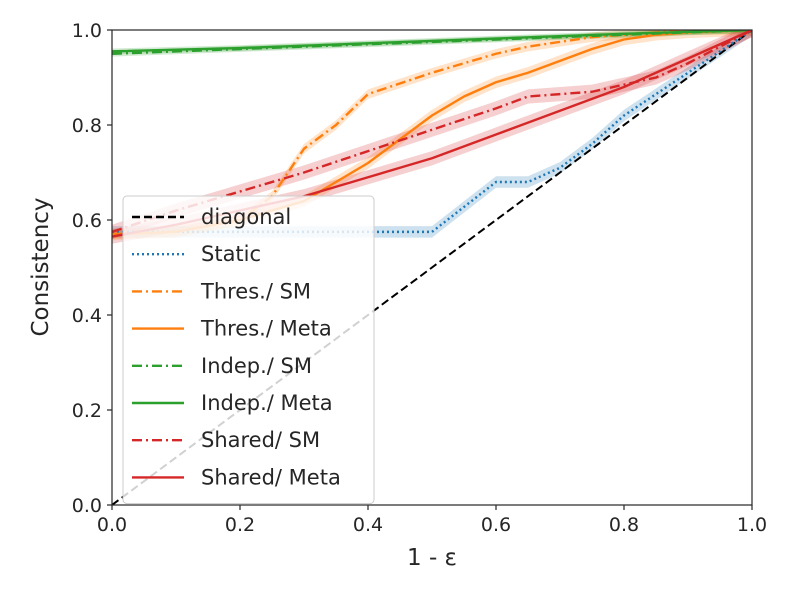 The height and width of the screenshot is (600, 800). What do you see at coordinates (41, 266) in the screenshot?
I see `y-axis-label: Consistency` at bounding box center [41, 266].